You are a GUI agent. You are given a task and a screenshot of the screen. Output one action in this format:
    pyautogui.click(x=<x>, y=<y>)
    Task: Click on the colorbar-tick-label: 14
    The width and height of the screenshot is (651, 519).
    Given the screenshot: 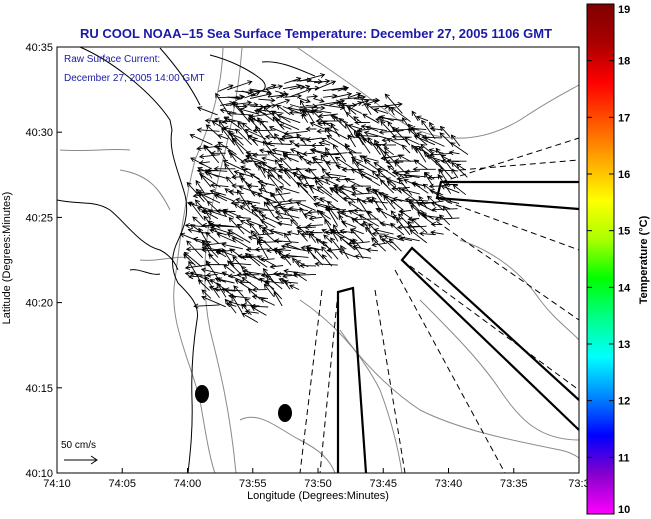 What is the action you would take?
    pyautogui.click(x=624, y=288)
    